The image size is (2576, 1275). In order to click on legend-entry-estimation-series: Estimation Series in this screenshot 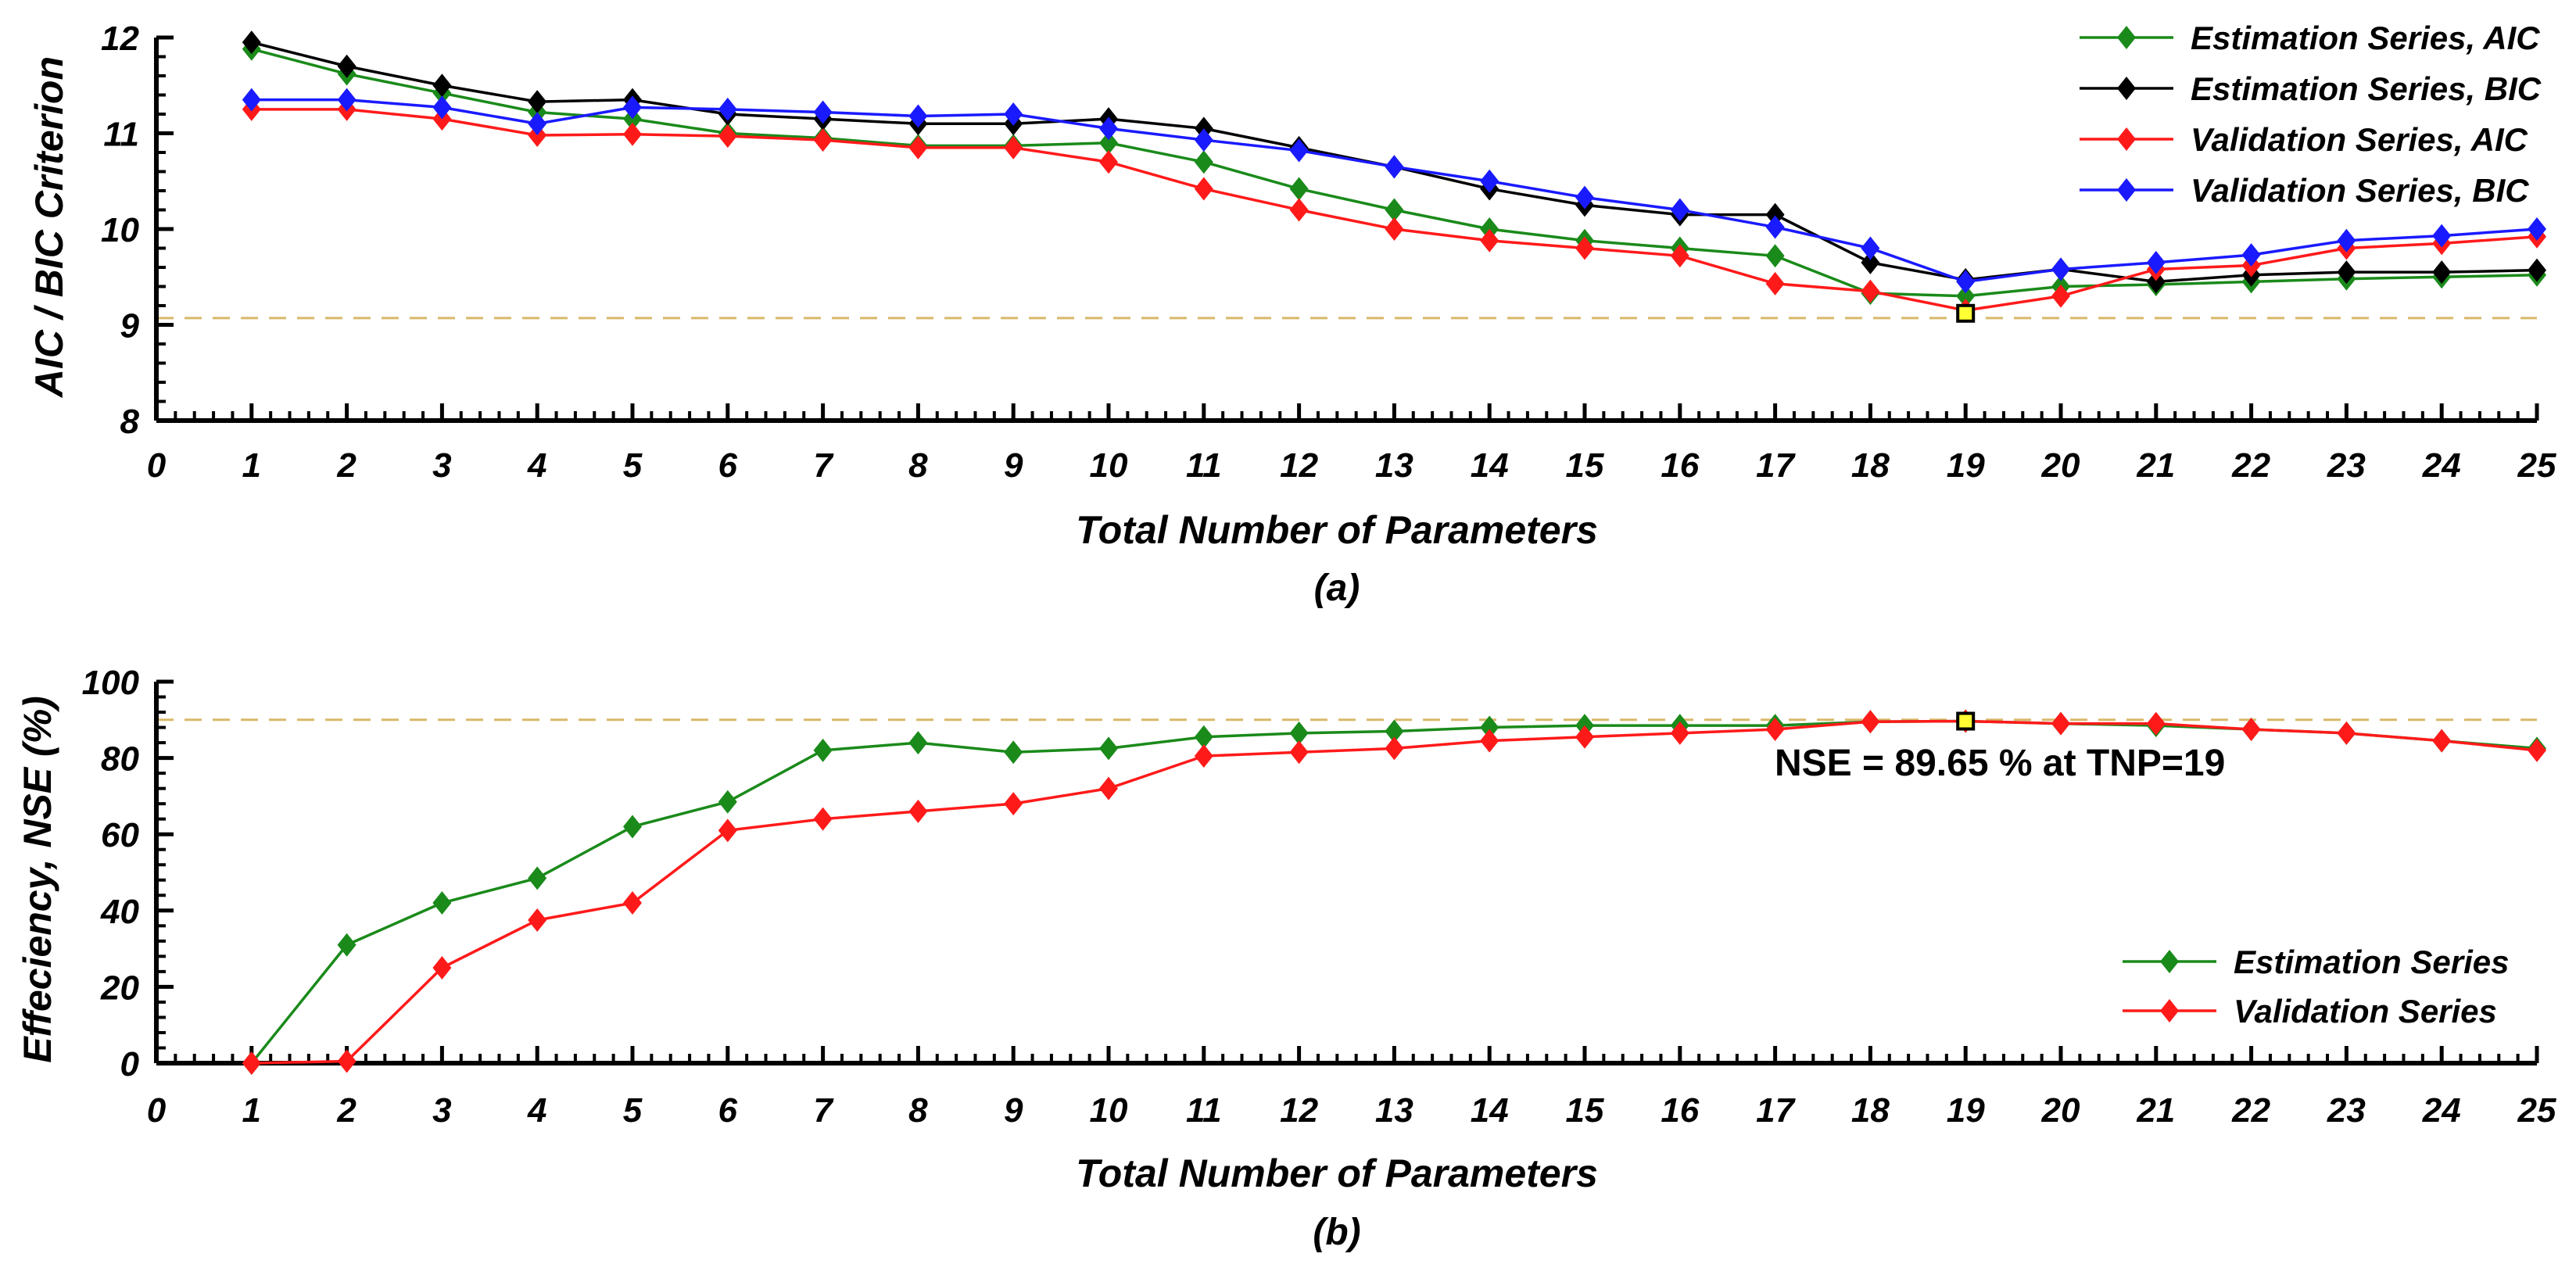, I will do `click(2316, 962)`.